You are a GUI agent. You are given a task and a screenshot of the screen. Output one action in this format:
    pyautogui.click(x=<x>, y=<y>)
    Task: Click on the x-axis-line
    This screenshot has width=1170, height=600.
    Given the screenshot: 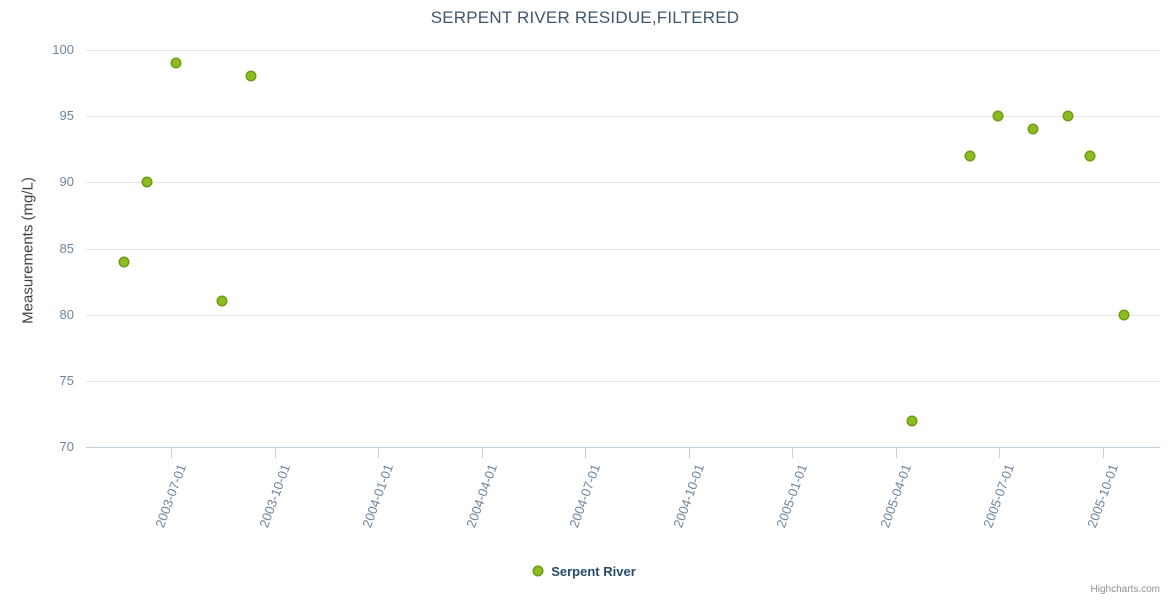 What is the action you would take?
    pyautogui.click(x=623, y=447)
    